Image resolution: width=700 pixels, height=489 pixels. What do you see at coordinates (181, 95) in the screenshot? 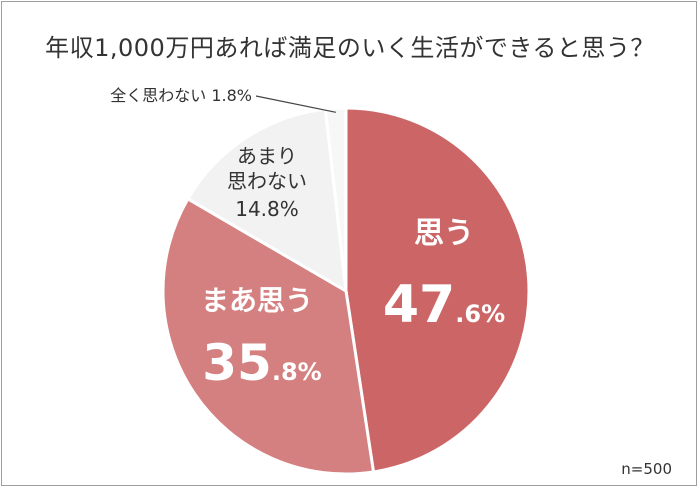
I see `slice-label-mattaku: 全く思わない 1.8%` at bounding box center [181, 95].